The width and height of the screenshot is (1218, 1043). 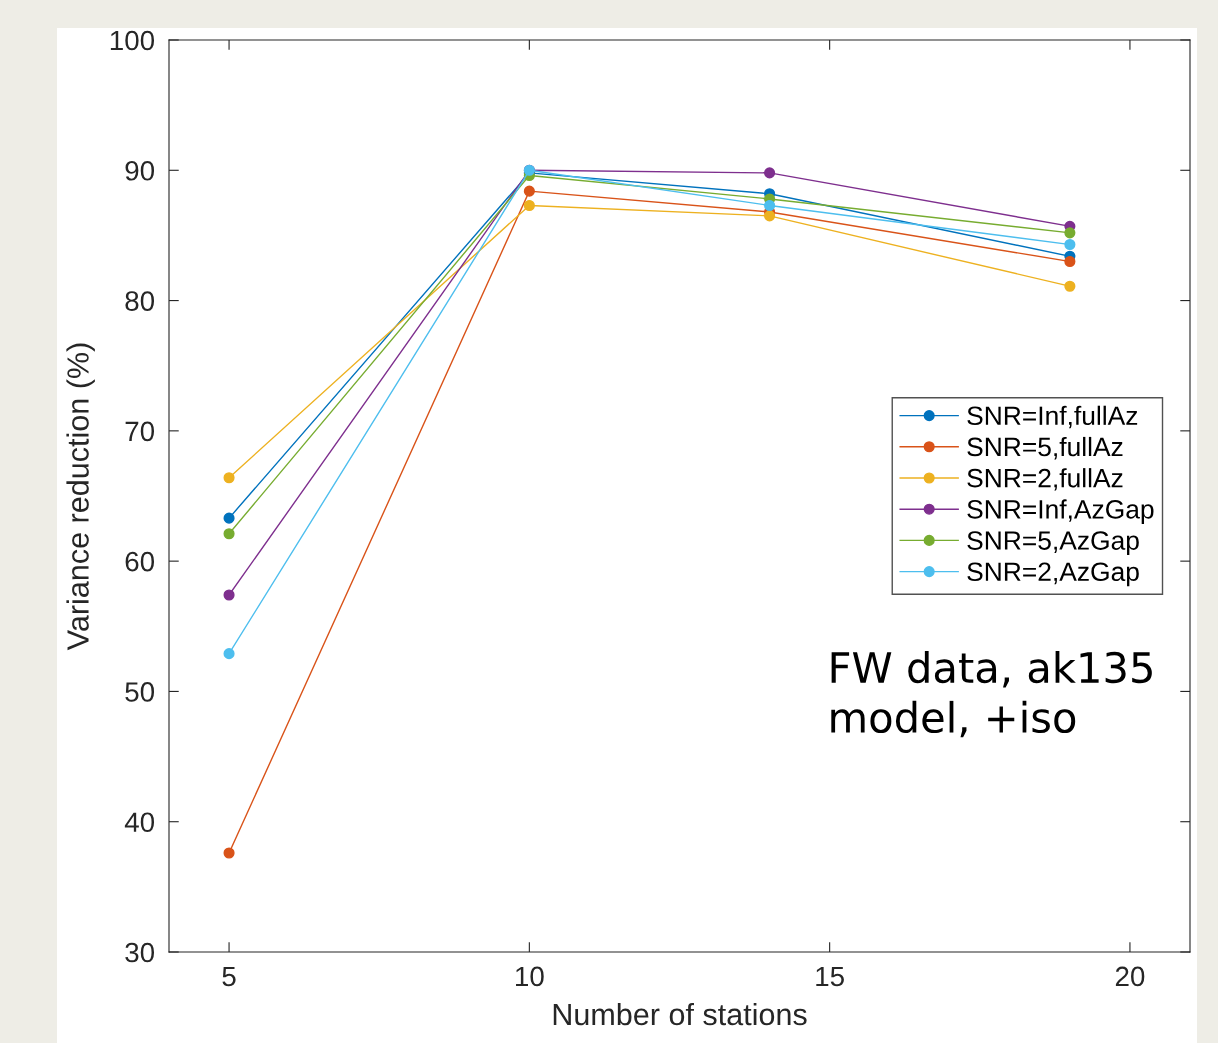 What do you see at coordinates (1053, 574) in the screenshot?
I see `legend-label: SNR=2,AzGap` at bounding box center [1053, 574].